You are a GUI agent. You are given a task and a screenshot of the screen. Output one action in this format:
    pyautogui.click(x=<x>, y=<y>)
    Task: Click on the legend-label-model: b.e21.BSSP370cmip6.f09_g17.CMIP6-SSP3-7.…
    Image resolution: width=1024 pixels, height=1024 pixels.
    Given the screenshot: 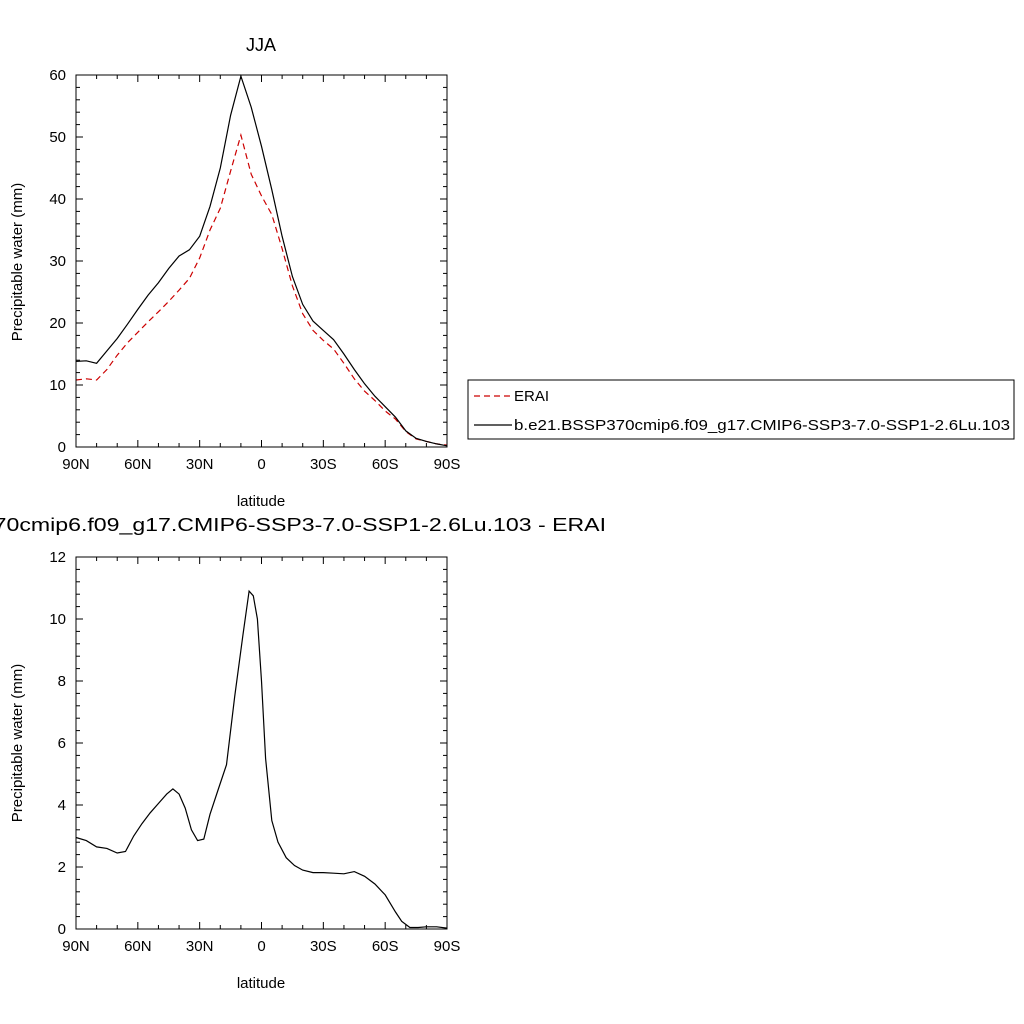 What is the action you would take?
    pyautogui.click(x=762, y=425)
    